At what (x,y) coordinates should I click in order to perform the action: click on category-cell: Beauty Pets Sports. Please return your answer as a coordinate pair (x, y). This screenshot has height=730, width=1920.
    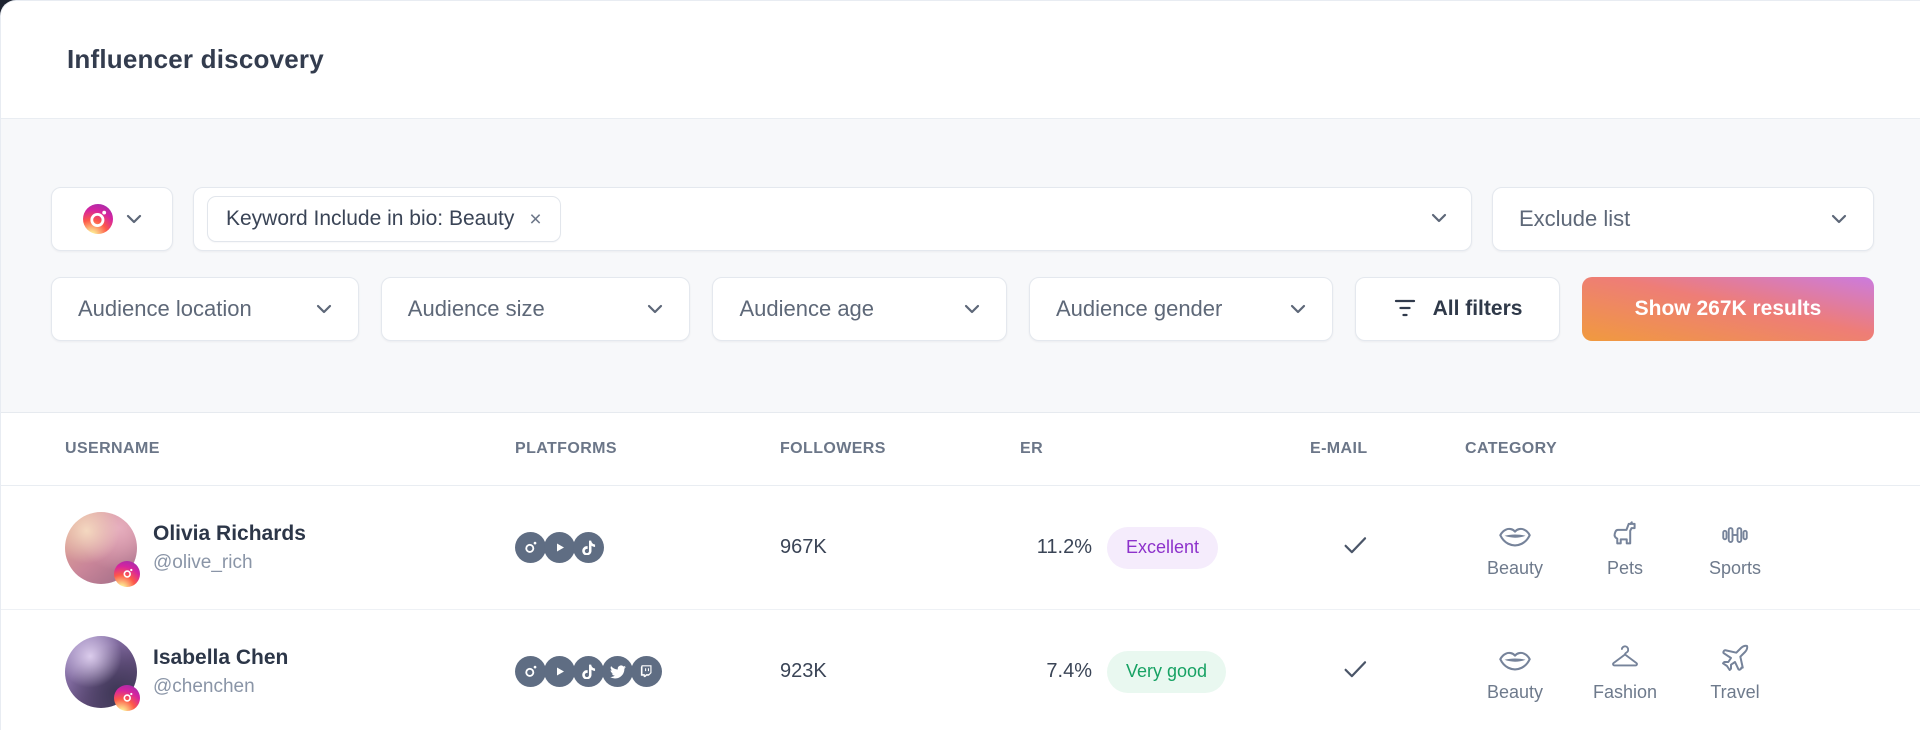
    Looking at the image, I should click on (1692, 547).